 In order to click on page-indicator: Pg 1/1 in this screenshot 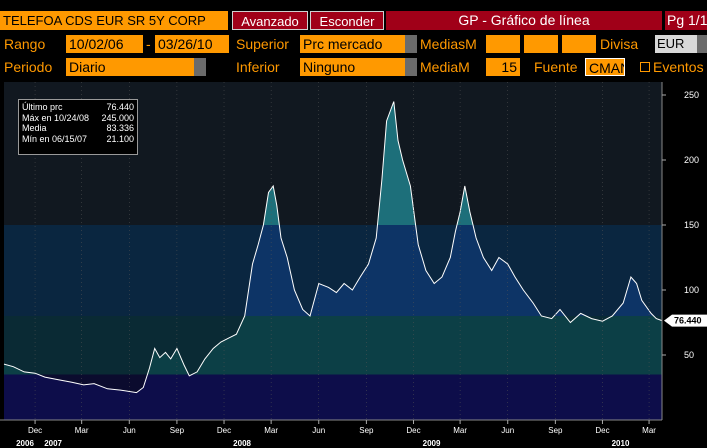, I will do `click(686, 20)`.